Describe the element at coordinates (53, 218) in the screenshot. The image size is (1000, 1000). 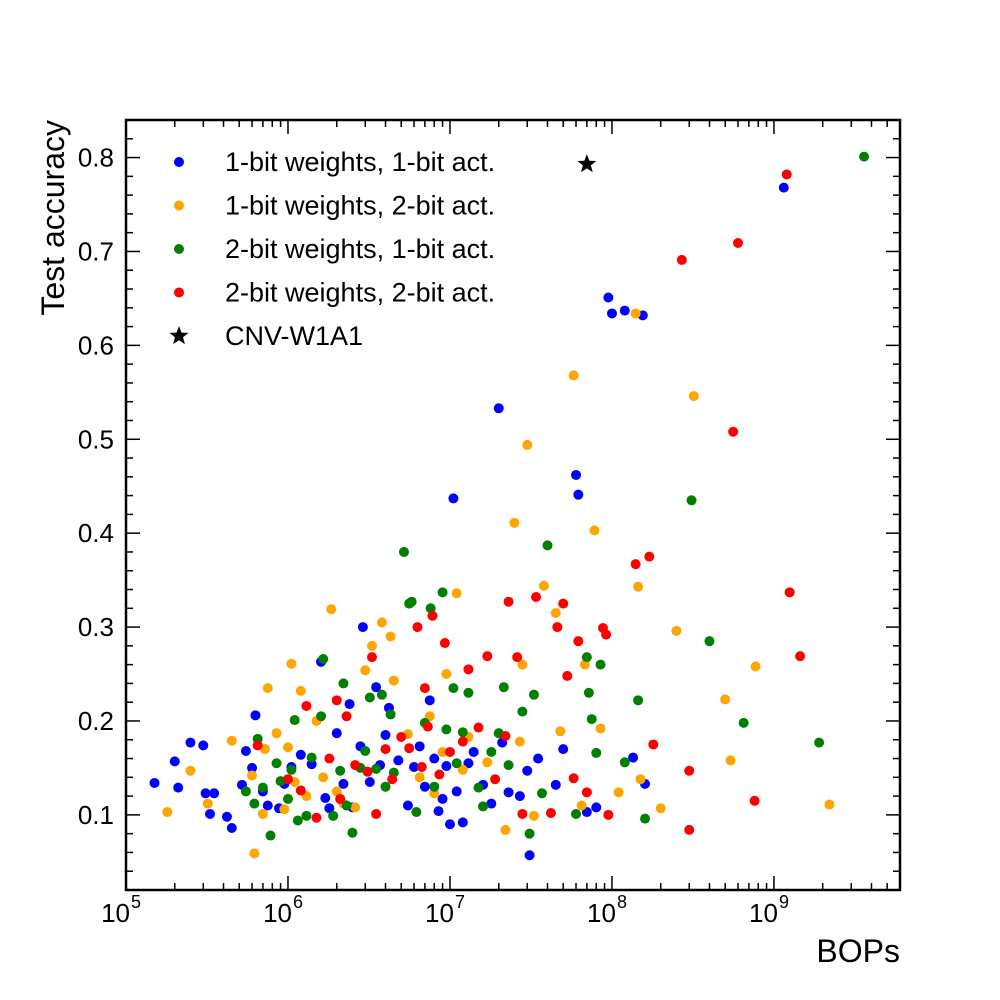
I see `y-axis-title: Test accuracy` at that location.